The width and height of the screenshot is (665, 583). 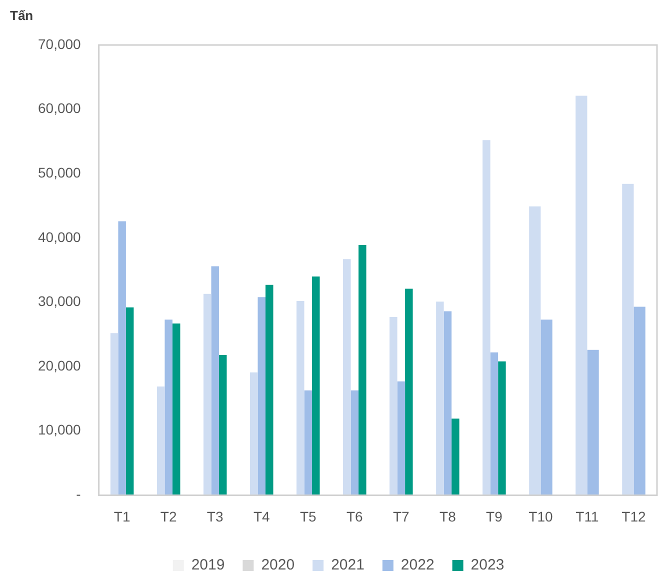 I want to click on x-tick-label: T5, so click(x=308, y=516).